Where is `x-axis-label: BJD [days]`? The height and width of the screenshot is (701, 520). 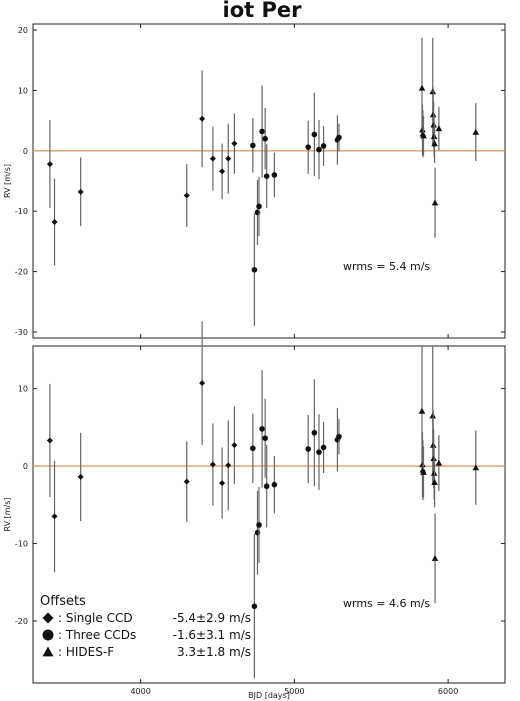
x-axis-label: BJD [days] is located at coordinates (269, 695).